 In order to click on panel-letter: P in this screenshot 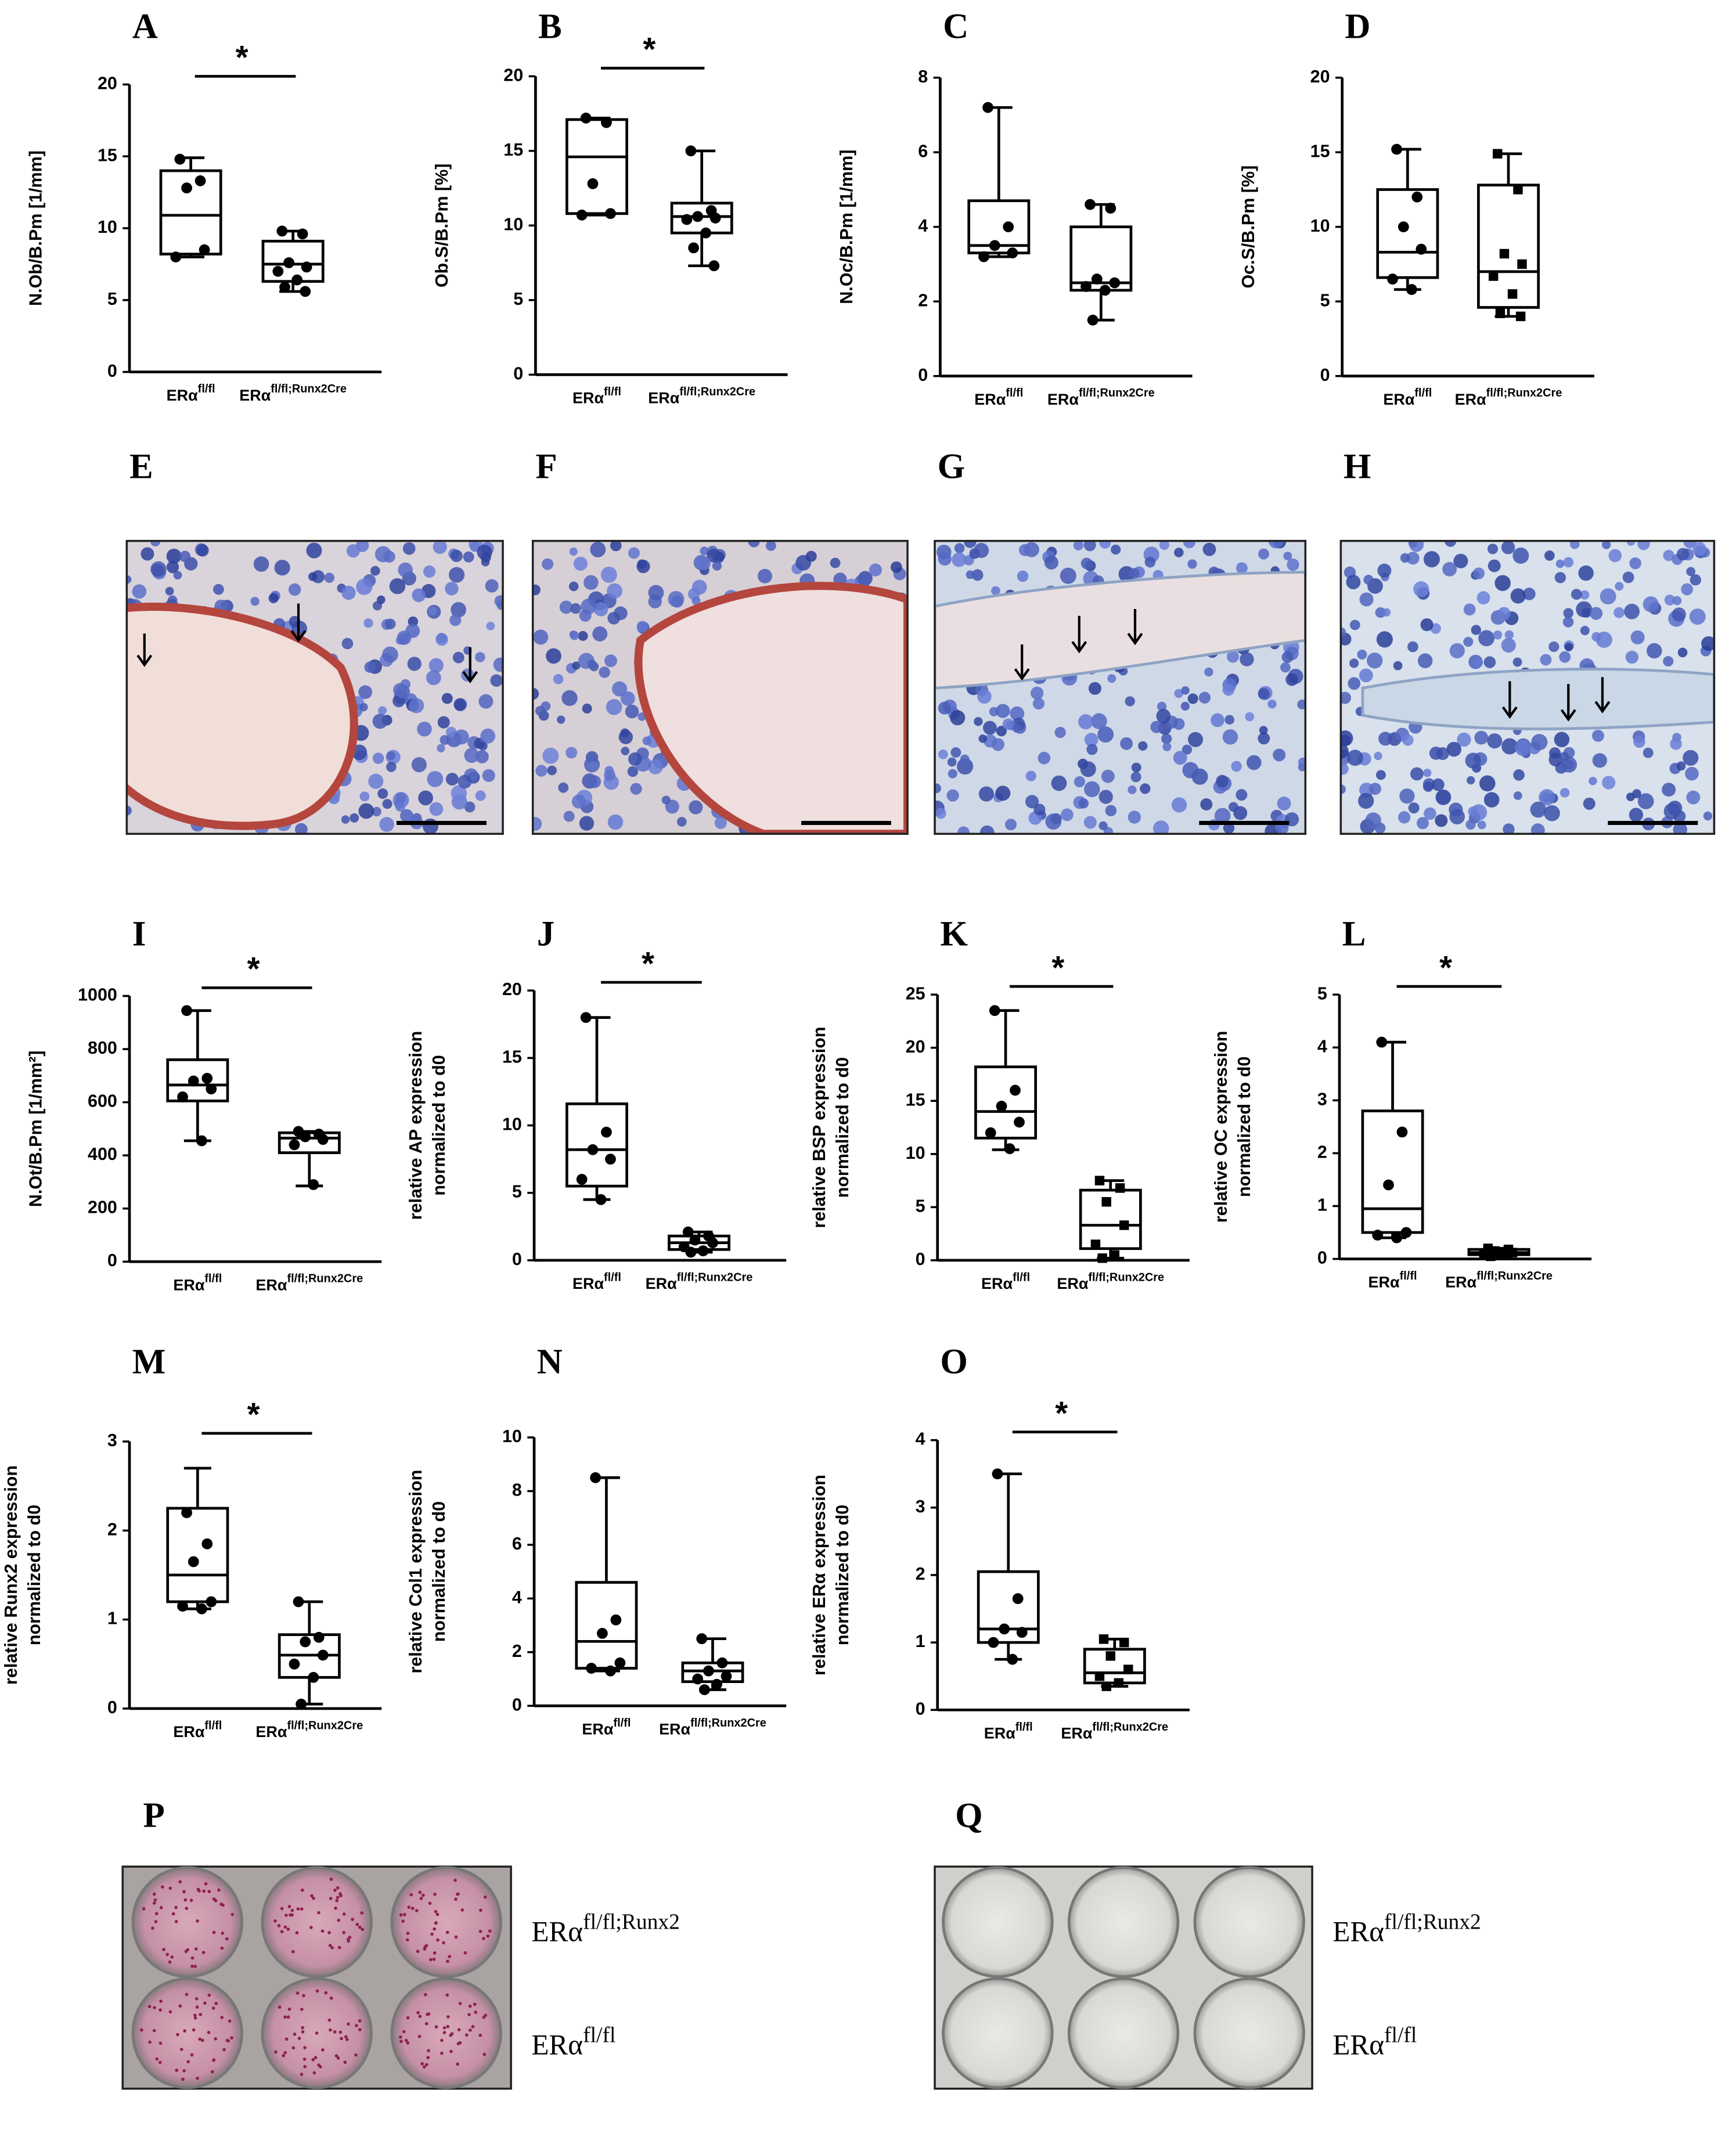, I will do `click(153, 1816)`.